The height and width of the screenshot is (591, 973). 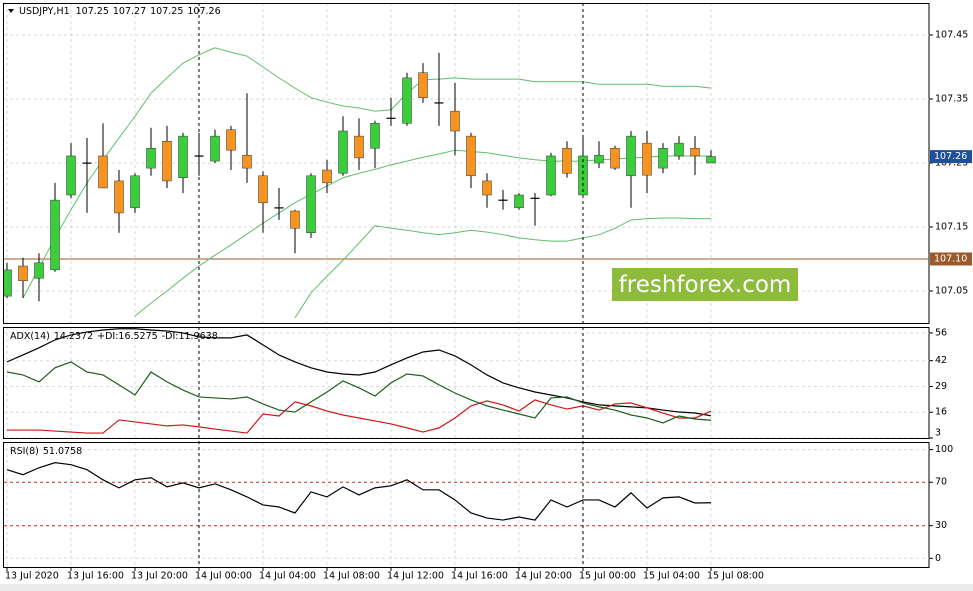 I want to click on header-item: RSI(8), so click(x=24, y=451).